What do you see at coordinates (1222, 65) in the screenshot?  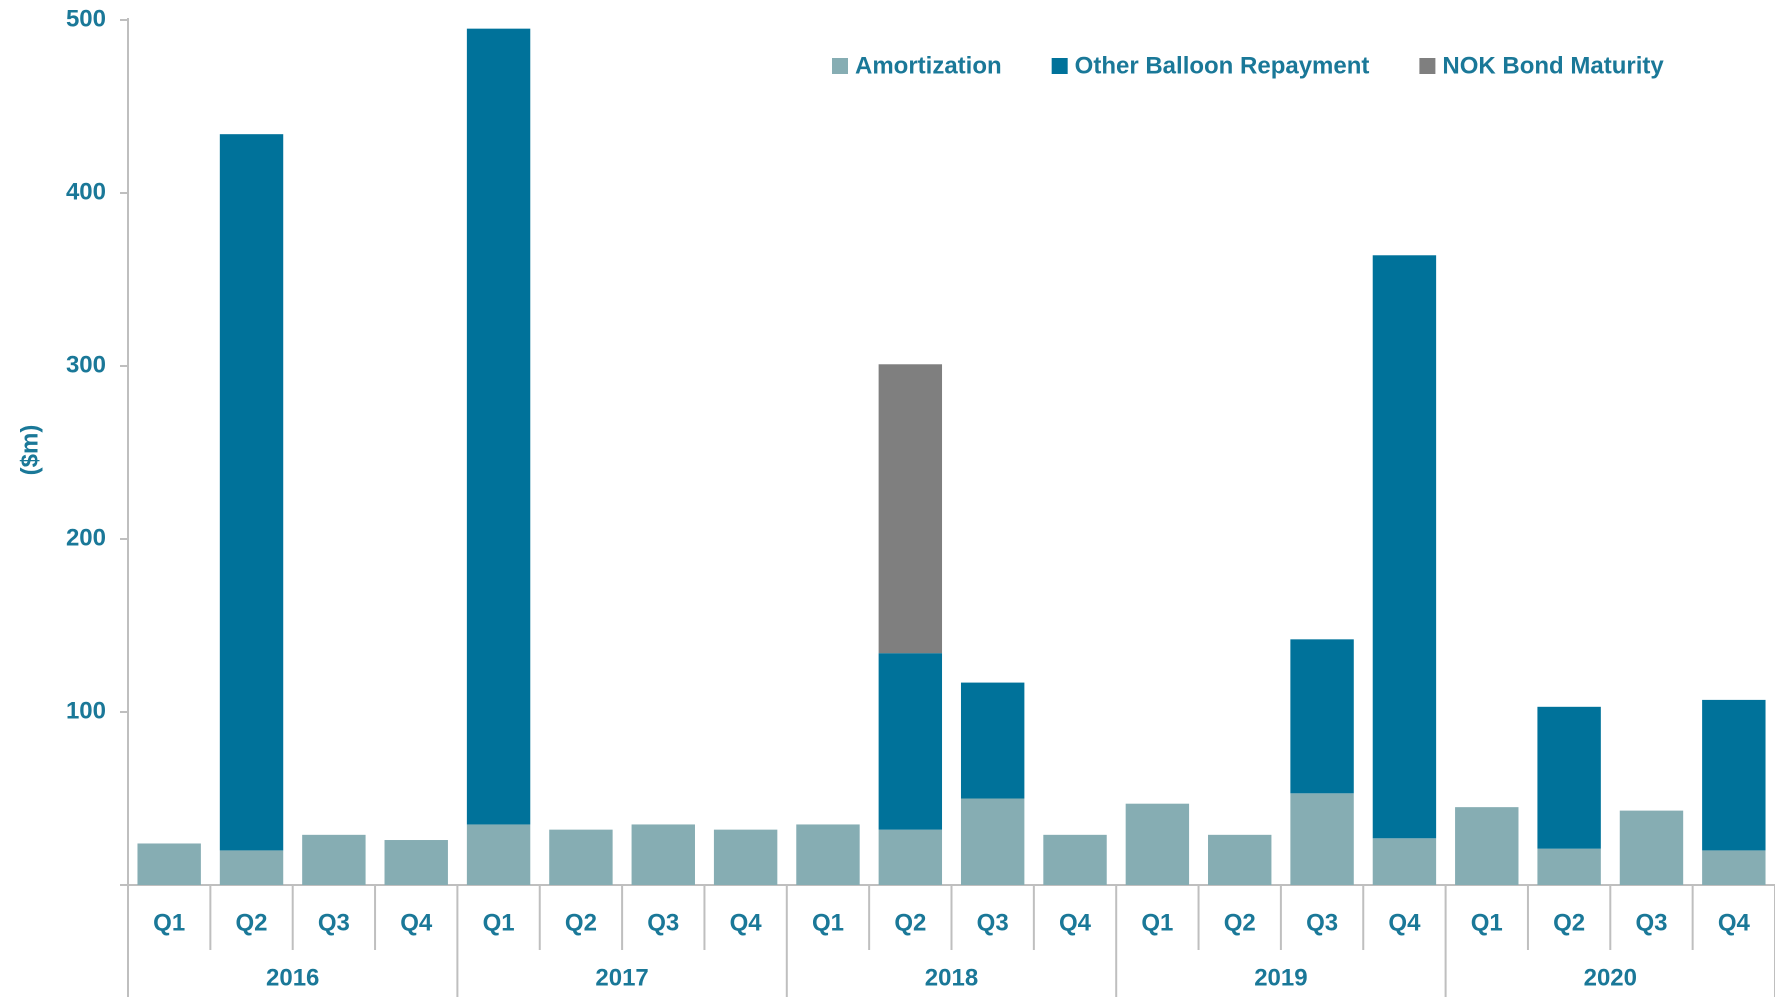 I see `legend-label: Other Balloon Repayment` at bounding box center [1222, 65].